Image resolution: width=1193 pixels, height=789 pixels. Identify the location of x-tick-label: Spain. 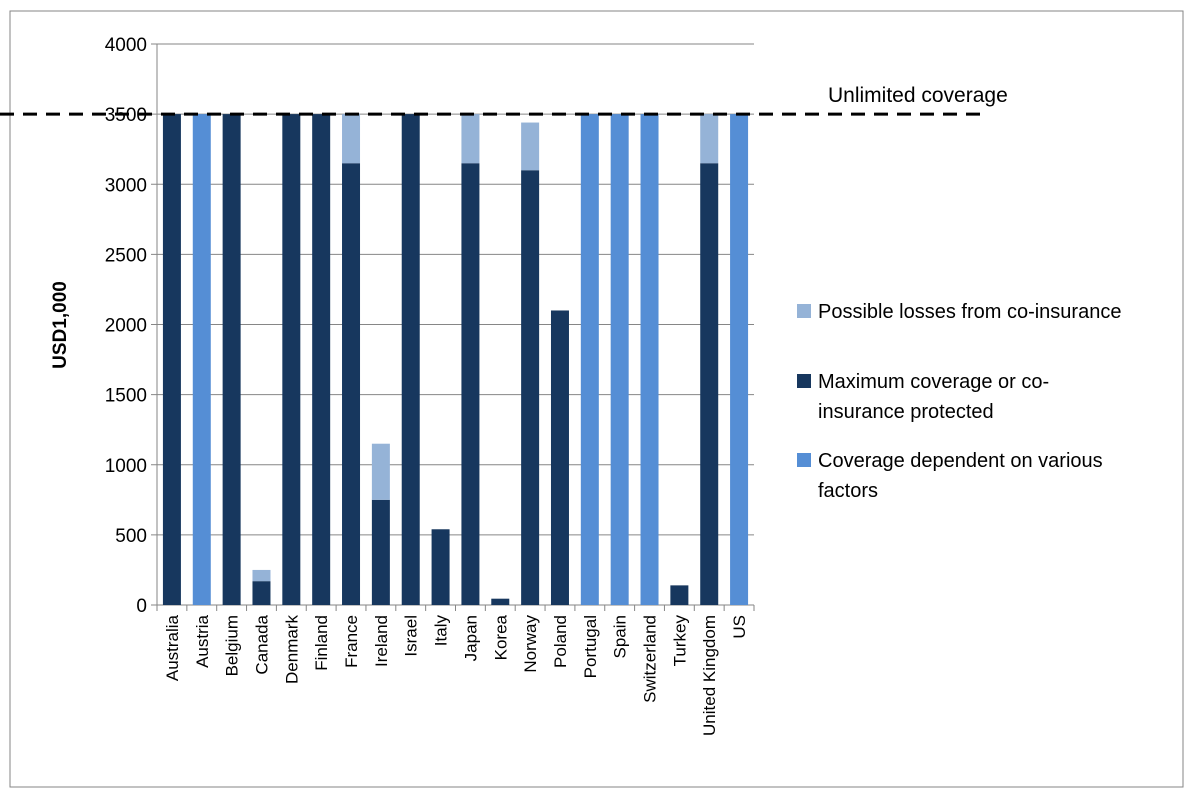
(620, 636).